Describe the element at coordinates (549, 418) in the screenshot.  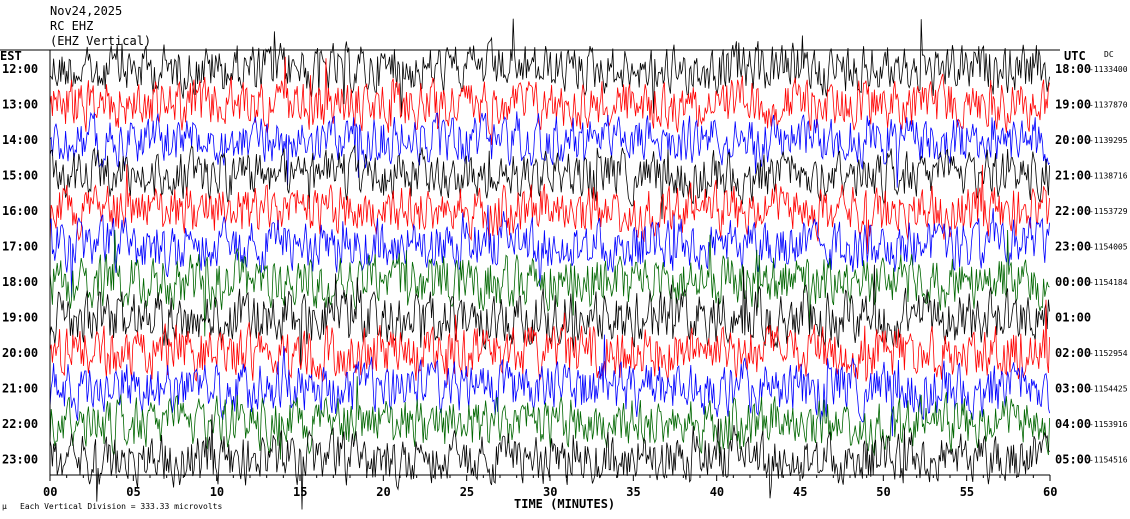
I see `trace-22:00` at that location.